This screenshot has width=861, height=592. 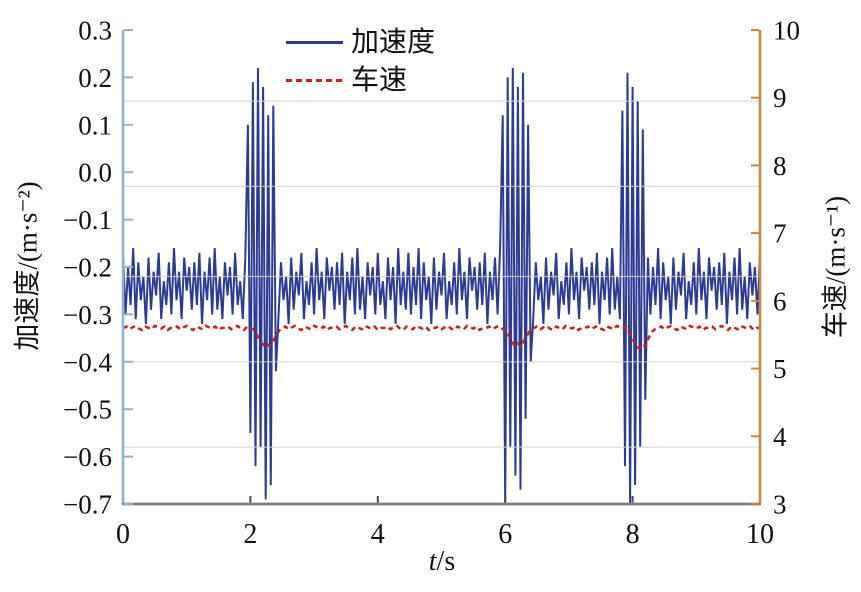 I want to click on legend-entry-speed: 车速, so click(x=360, y=80).